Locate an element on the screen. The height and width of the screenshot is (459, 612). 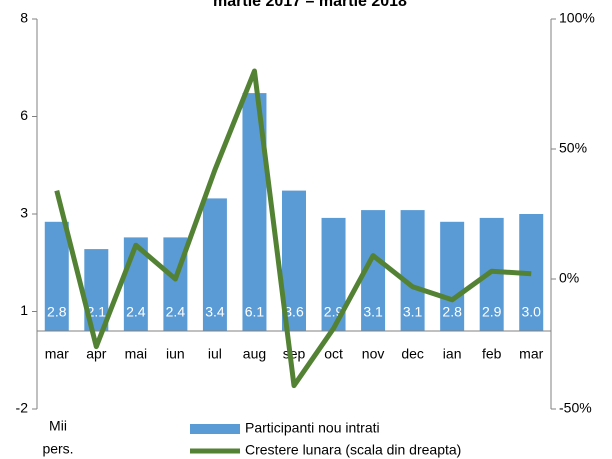
x-tick-label: dec is located at coordinates (412, 354).